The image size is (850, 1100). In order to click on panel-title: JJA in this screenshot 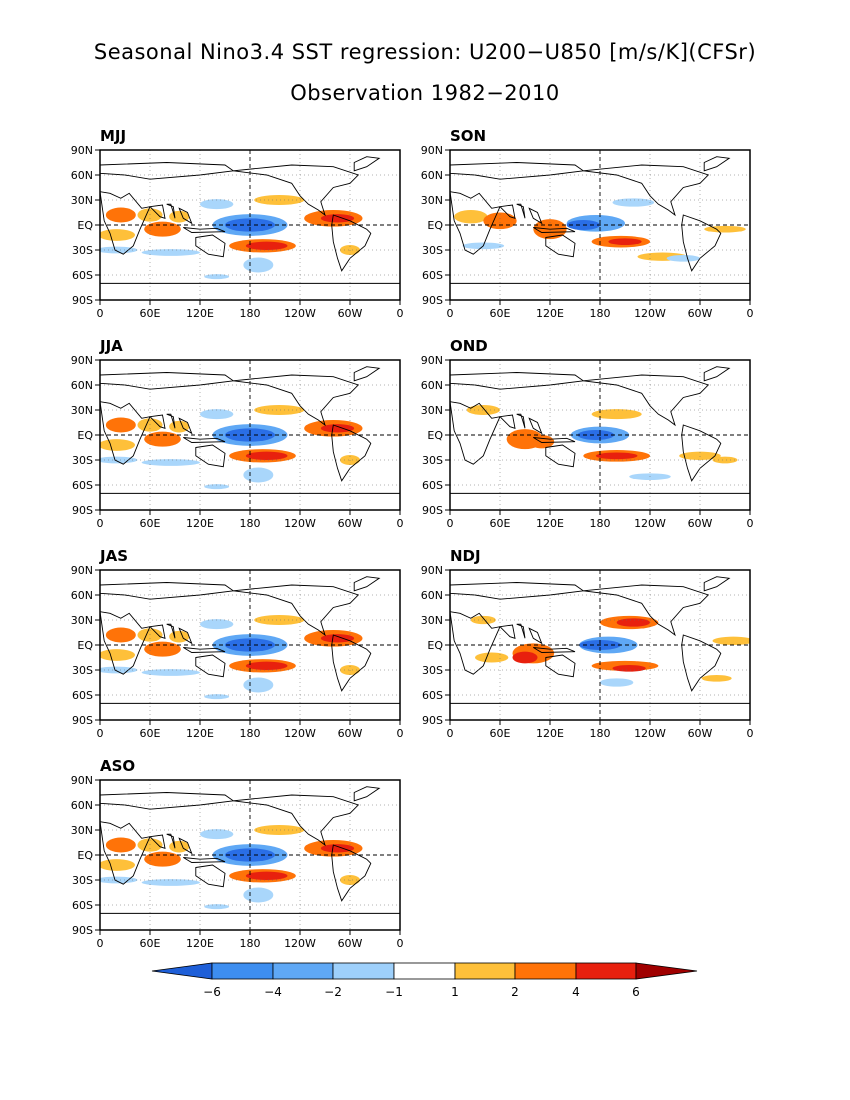, I will do `click(111, 346)`.